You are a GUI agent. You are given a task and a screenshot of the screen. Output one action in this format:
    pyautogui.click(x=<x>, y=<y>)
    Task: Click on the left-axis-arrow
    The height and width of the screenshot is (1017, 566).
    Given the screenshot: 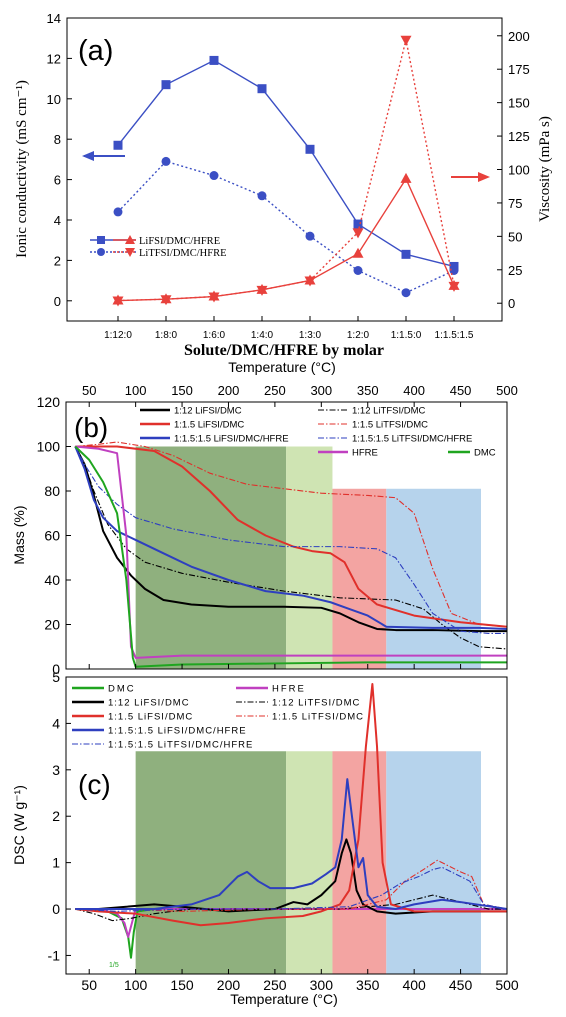 What is the action you would take?
    pyautogui.click(x=103, y=156)
    